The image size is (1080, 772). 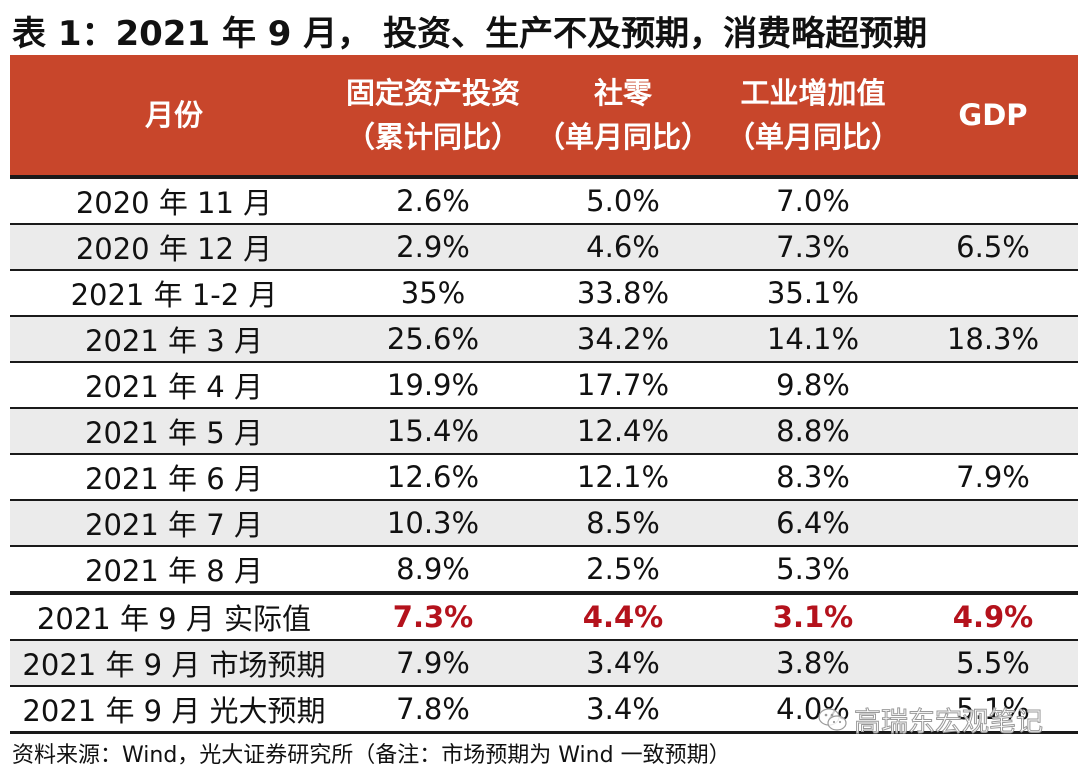 I want to click on header-label: 工业增加值, so click(x=813, y=93).